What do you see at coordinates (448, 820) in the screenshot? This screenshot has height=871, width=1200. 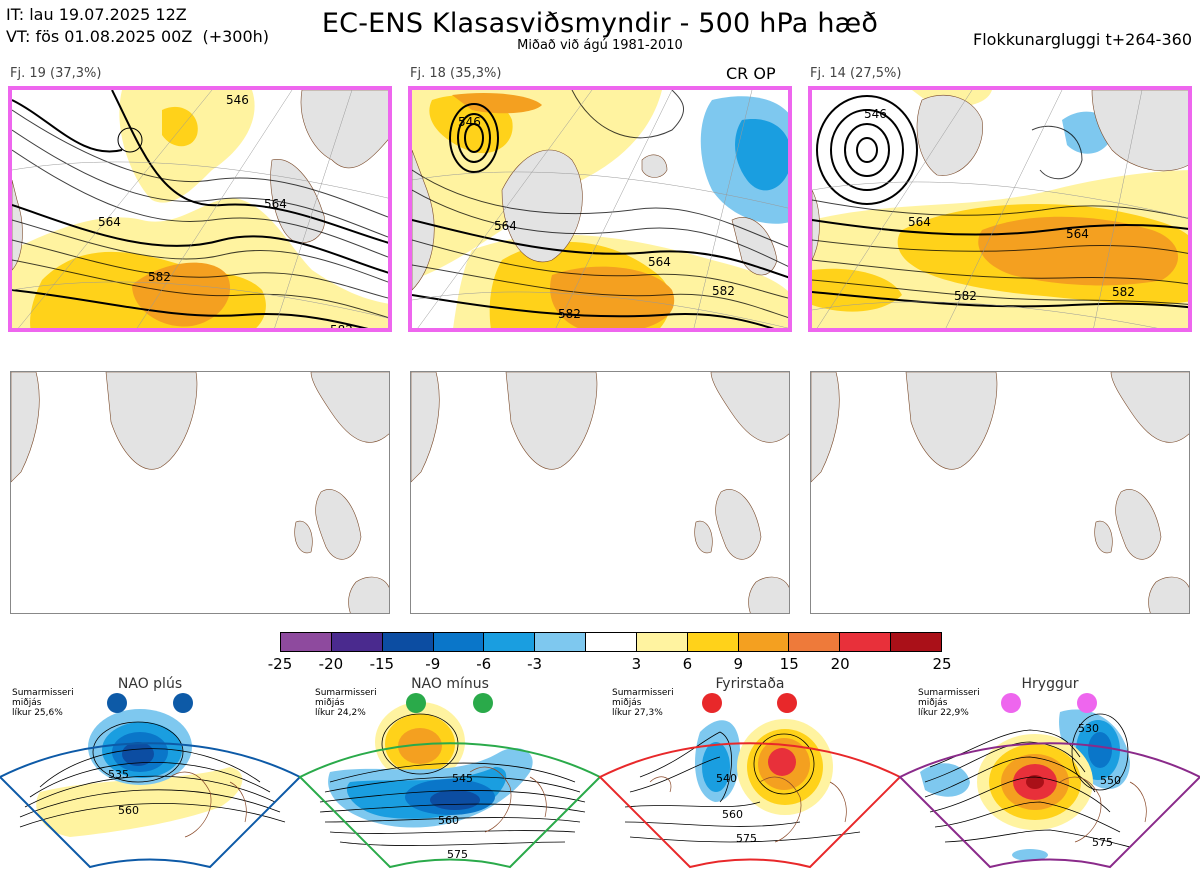 I see `nao-minus-contour-label: 560` at bounding box center [448, 820].